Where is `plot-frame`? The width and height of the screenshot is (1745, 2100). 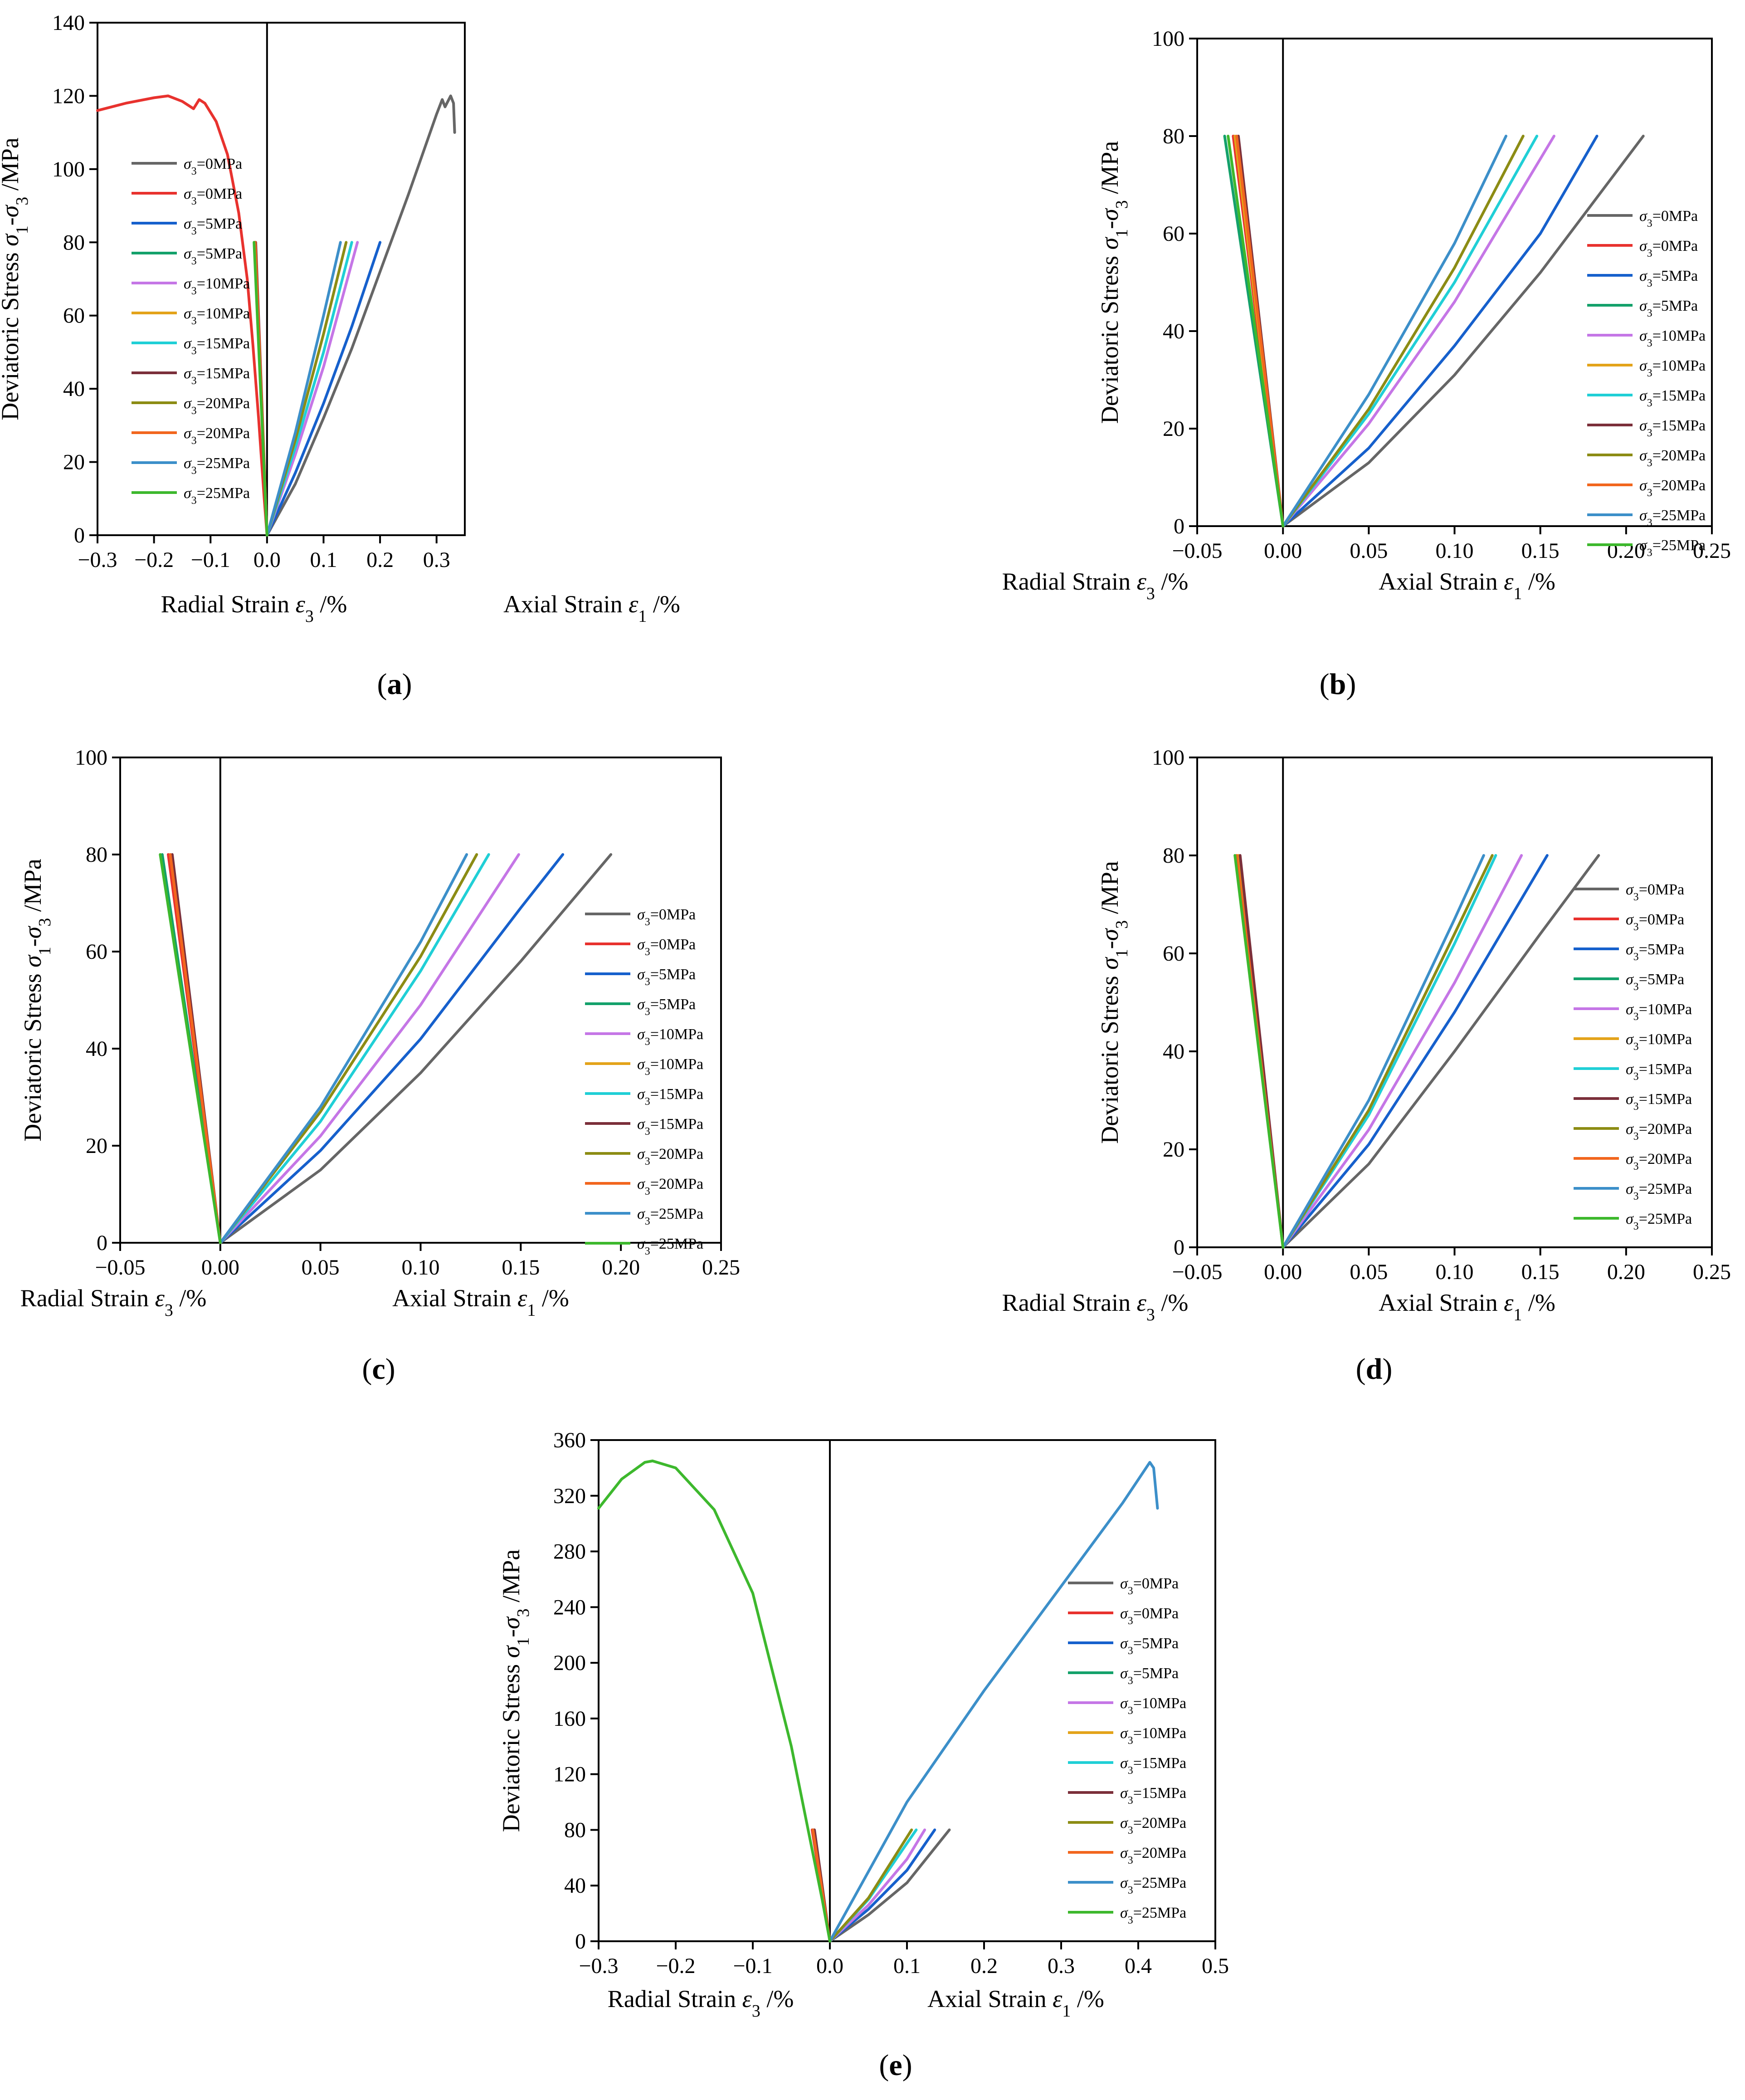
plot-frame is located at coordinates (907, 1690).